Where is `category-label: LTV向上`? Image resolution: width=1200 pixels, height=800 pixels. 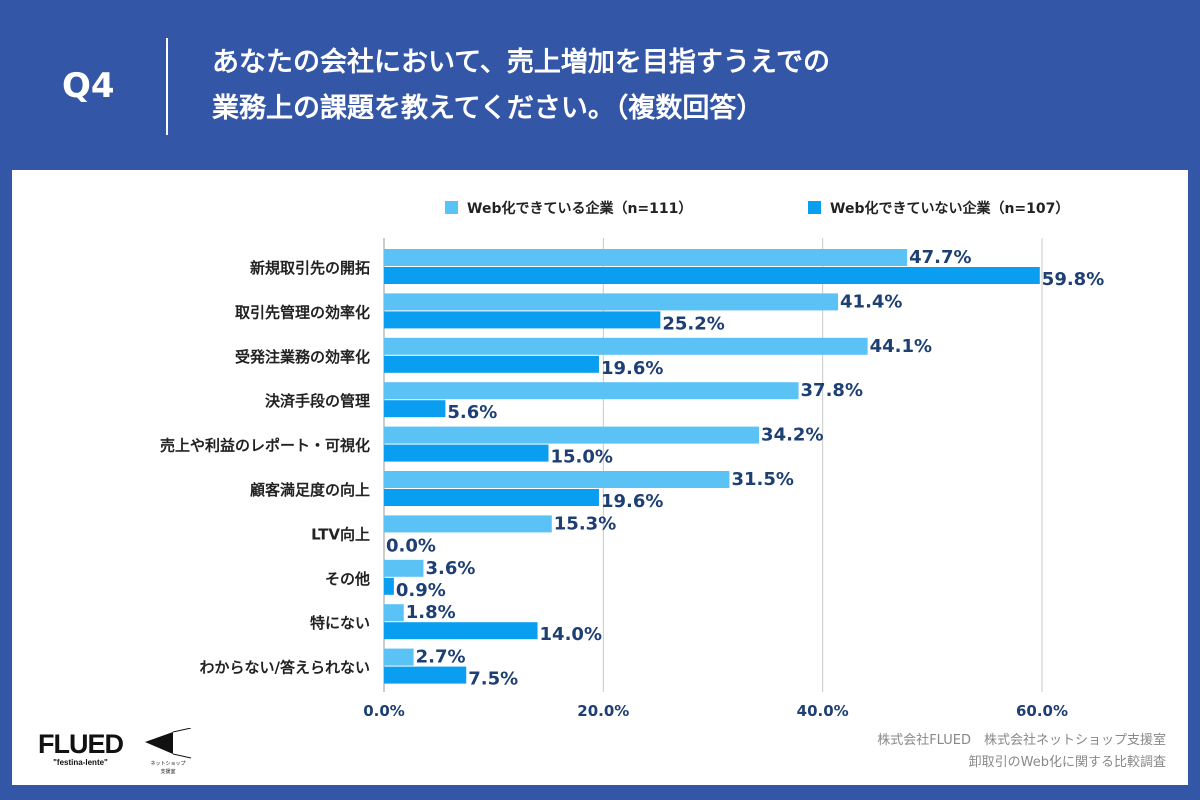
category-label: LTV向上 is located at coordinates (340, 534).